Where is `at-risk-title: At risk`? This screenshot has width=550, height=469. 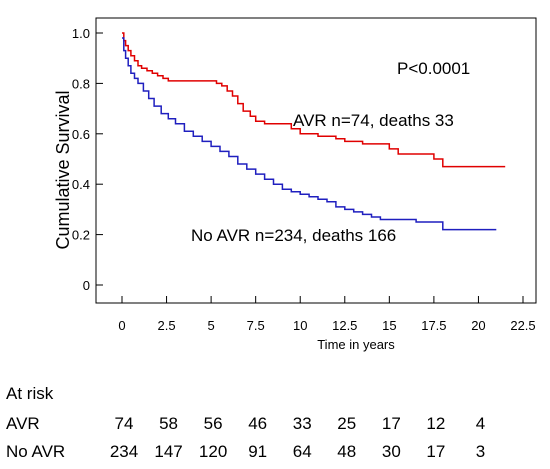 at-risk-title: At risk is located at coordinates (30, 393).